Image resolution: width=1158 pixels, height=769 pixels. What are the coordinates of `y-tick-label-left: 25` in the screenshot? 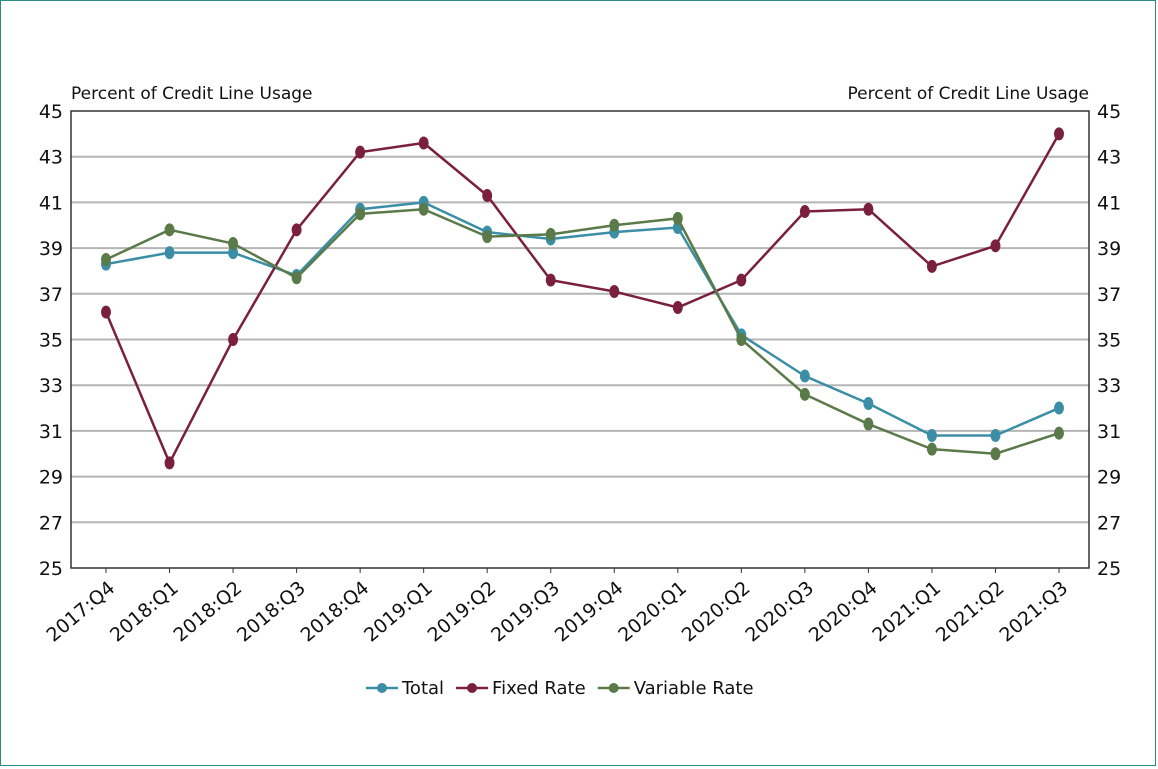 It's located at (51, 569).